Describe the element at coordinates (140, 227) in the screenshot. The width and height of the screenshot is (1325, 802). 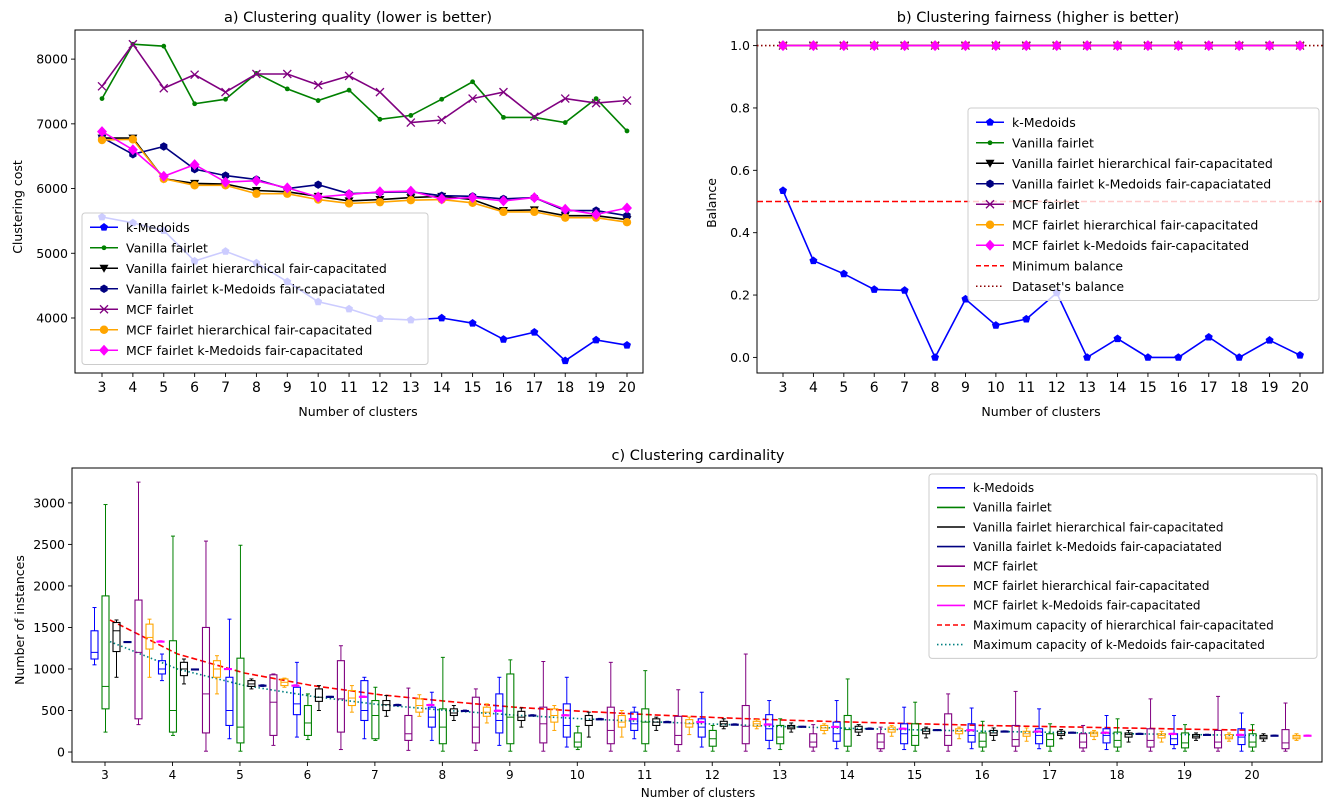
I see `legend-entry: k-Medoids` at that location.